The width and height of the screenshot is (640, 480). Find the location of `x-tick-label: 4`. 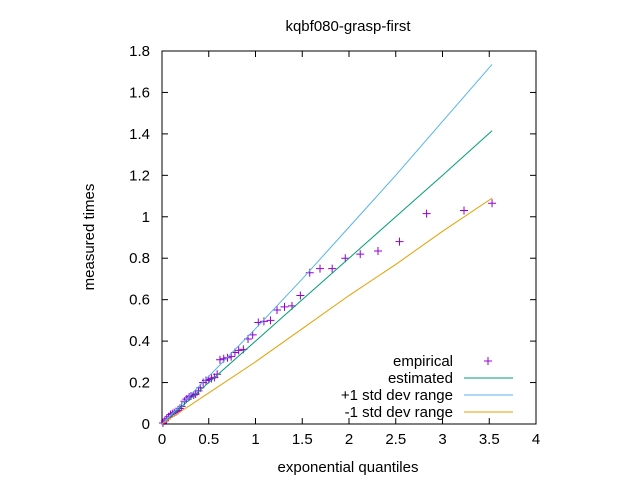

x-tick-label: 4 is located at coordinates (536, 439).